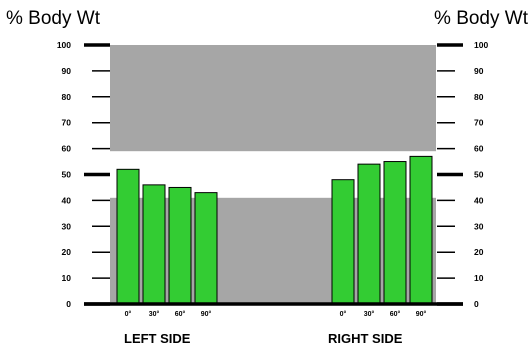  I want to click on category-label-right-3: 90°, so click(421, 314).